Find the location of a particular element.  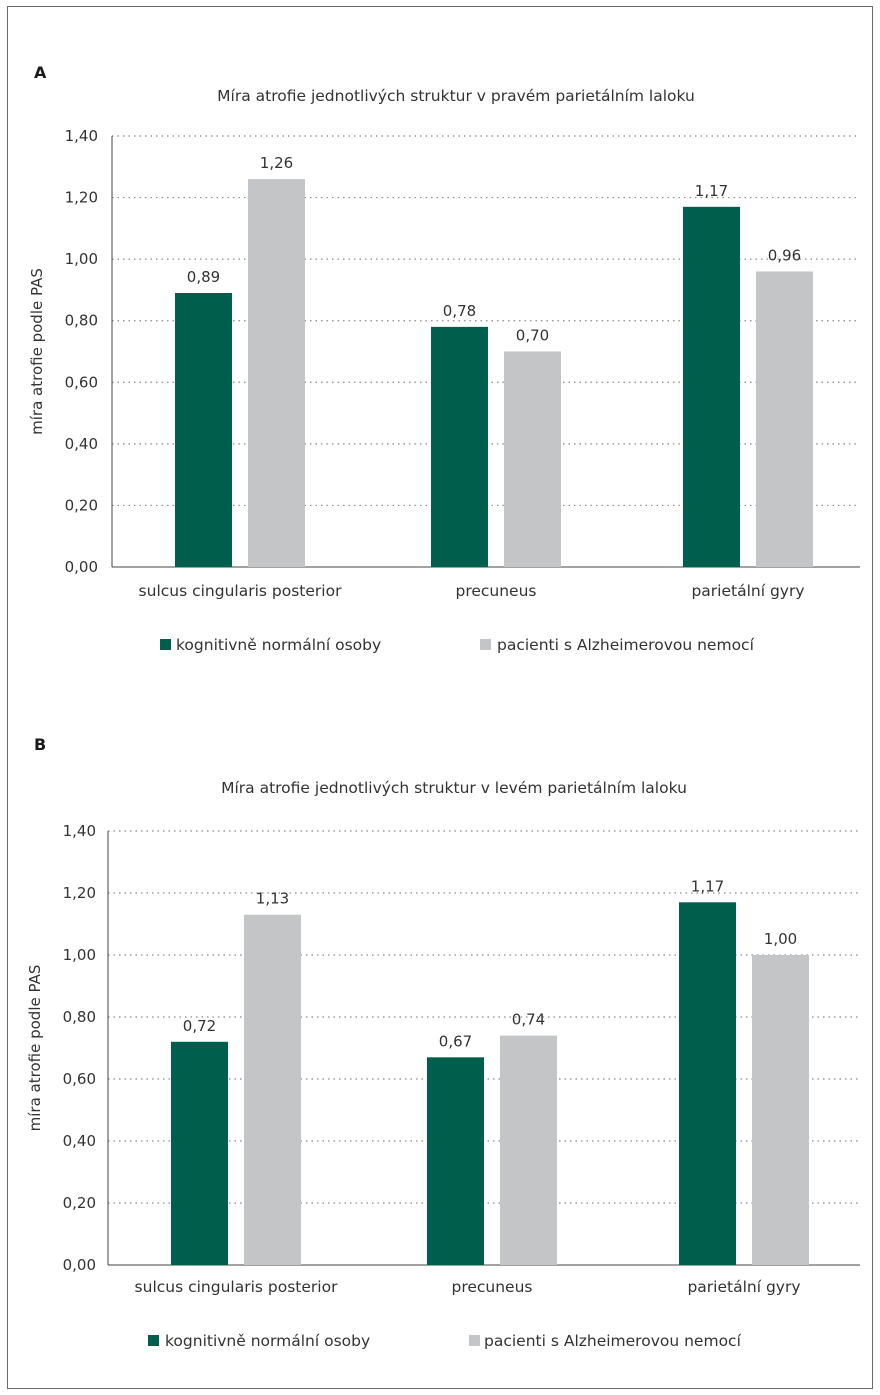

panel-a-y-tick-label: 1,20 is located at coordinates (81, 198).